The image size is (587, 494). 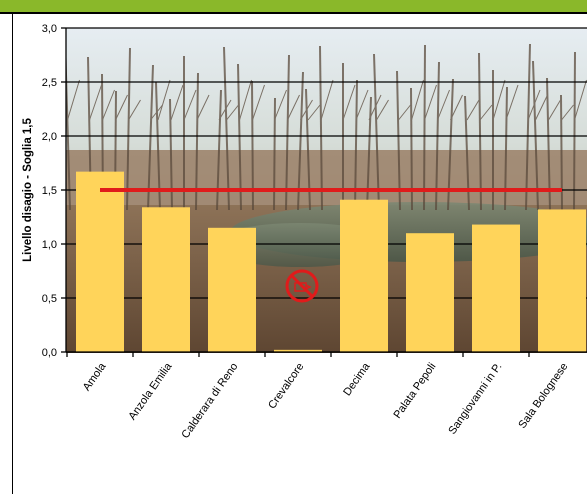 What do you see at coordinates (209, 401) in the screenshot?
I see `x-category-label: Calderara di Reno` at bounding box center [209, 401].